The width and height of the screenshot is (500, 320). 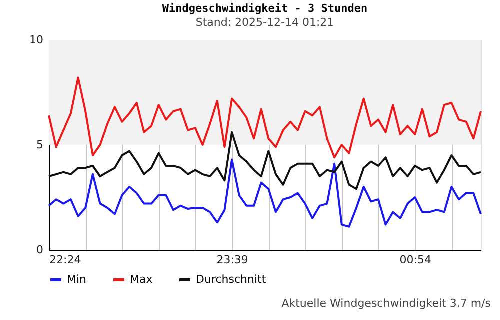 I want to click on y-tick-label: 10, so click(x=37, y=40).